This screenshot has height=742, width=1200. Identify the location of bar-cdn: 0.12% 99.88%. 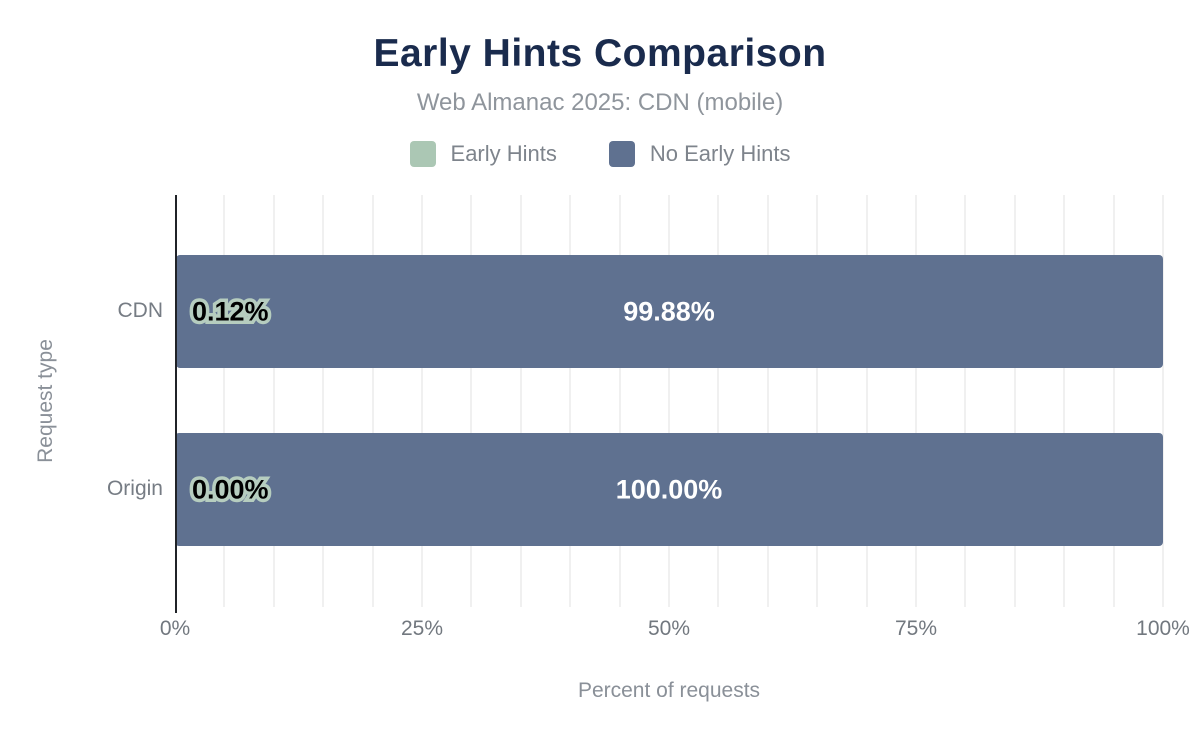
(669, 311).